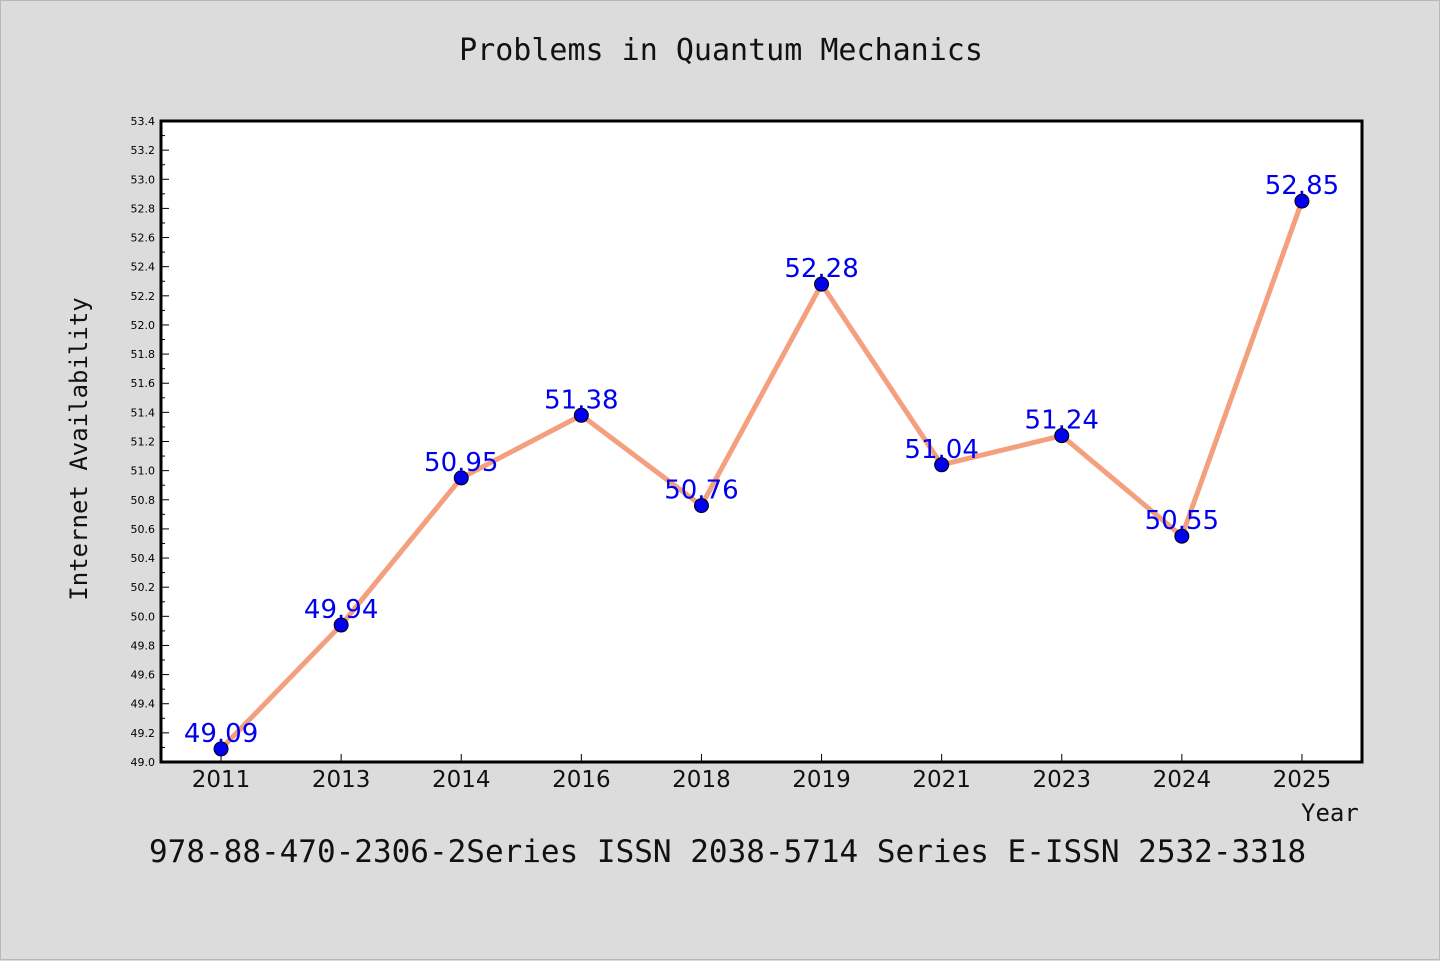  What do you see at coordinates (701, 780) in the screenshot?
I see `x-tick-label: 2018` at bounding box center [701, 780].